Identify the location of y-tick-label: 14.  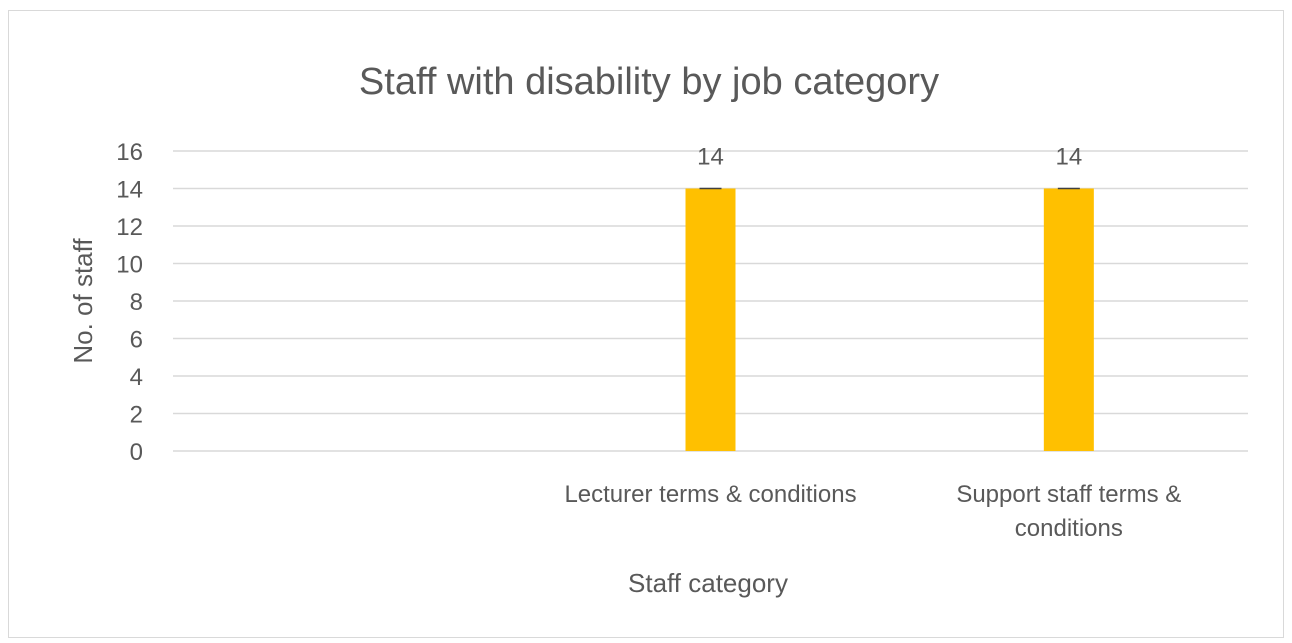
(129, 190).